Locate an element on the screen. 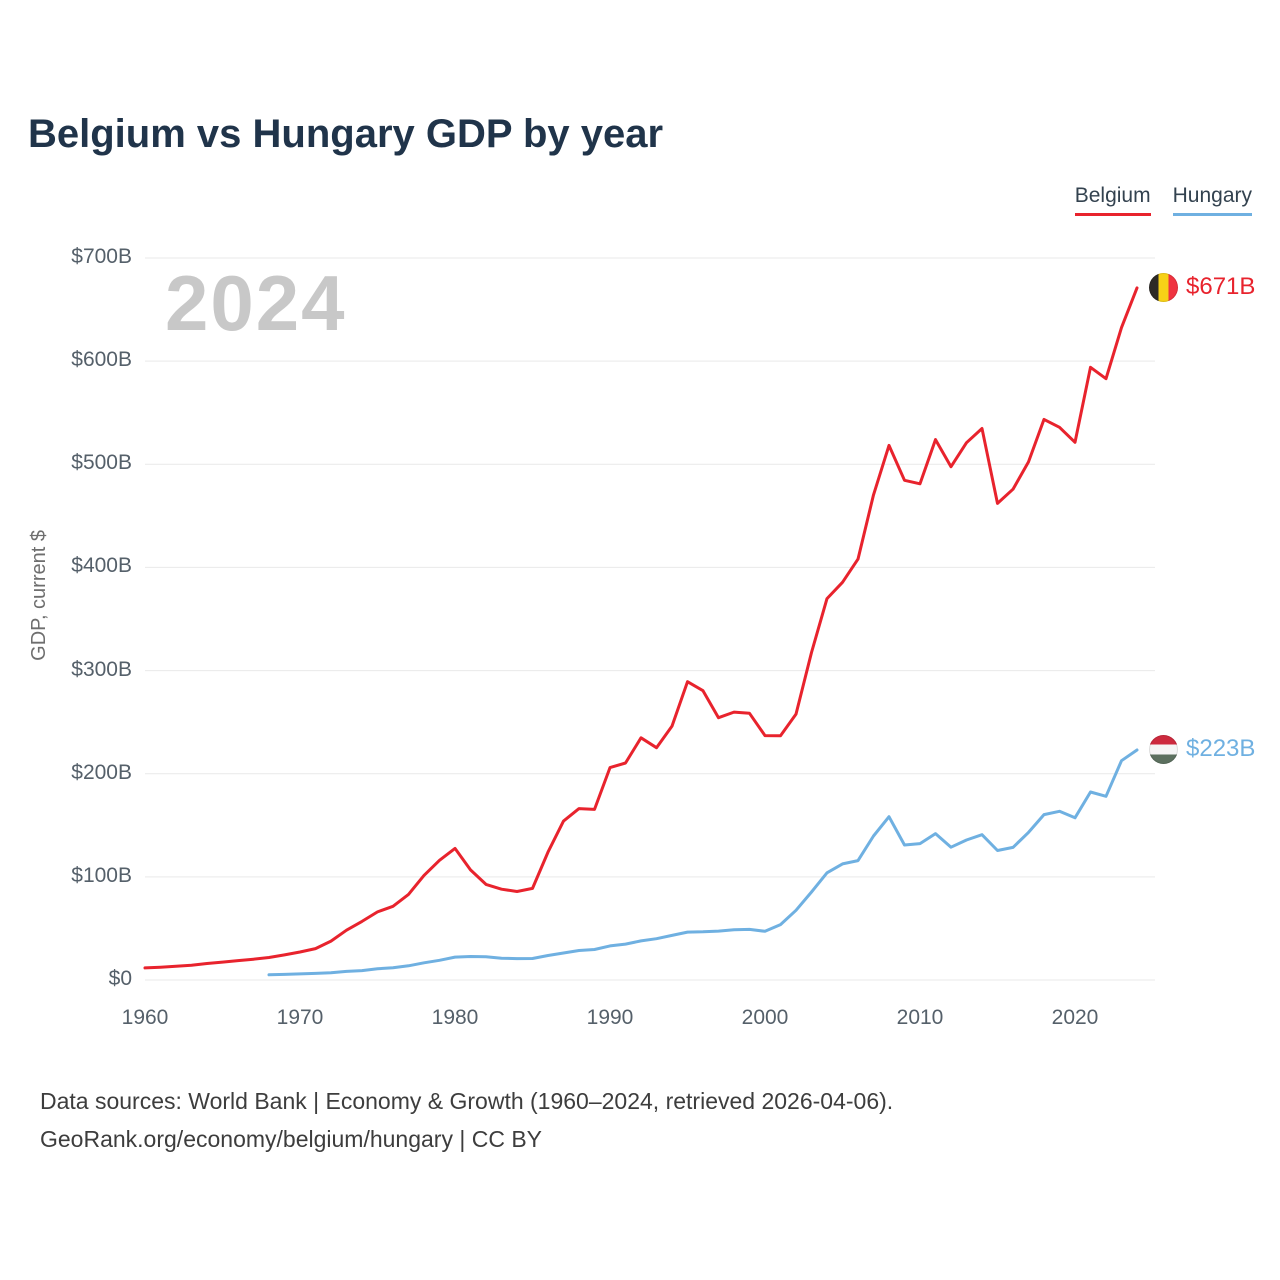 The height and width of the screenshot is (1280, 1280). x-tick-label: 1990 is located at coordinates (610, 1017).